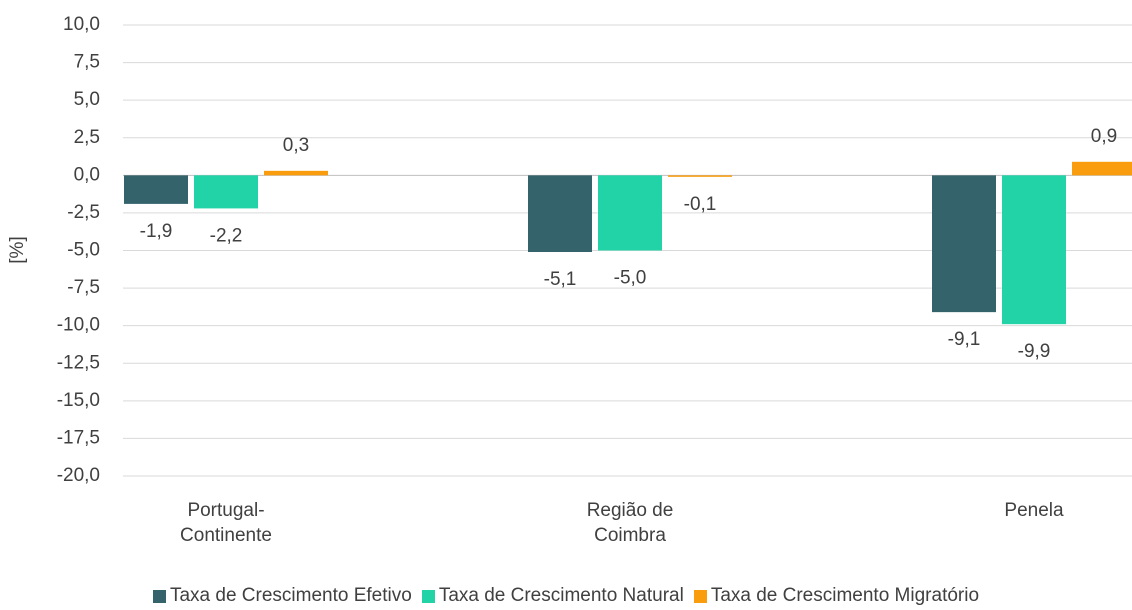 Image resolution: width=1132 pixels, height=610 pixels. I want to click on data-label: -0,1, so click(700, 204).